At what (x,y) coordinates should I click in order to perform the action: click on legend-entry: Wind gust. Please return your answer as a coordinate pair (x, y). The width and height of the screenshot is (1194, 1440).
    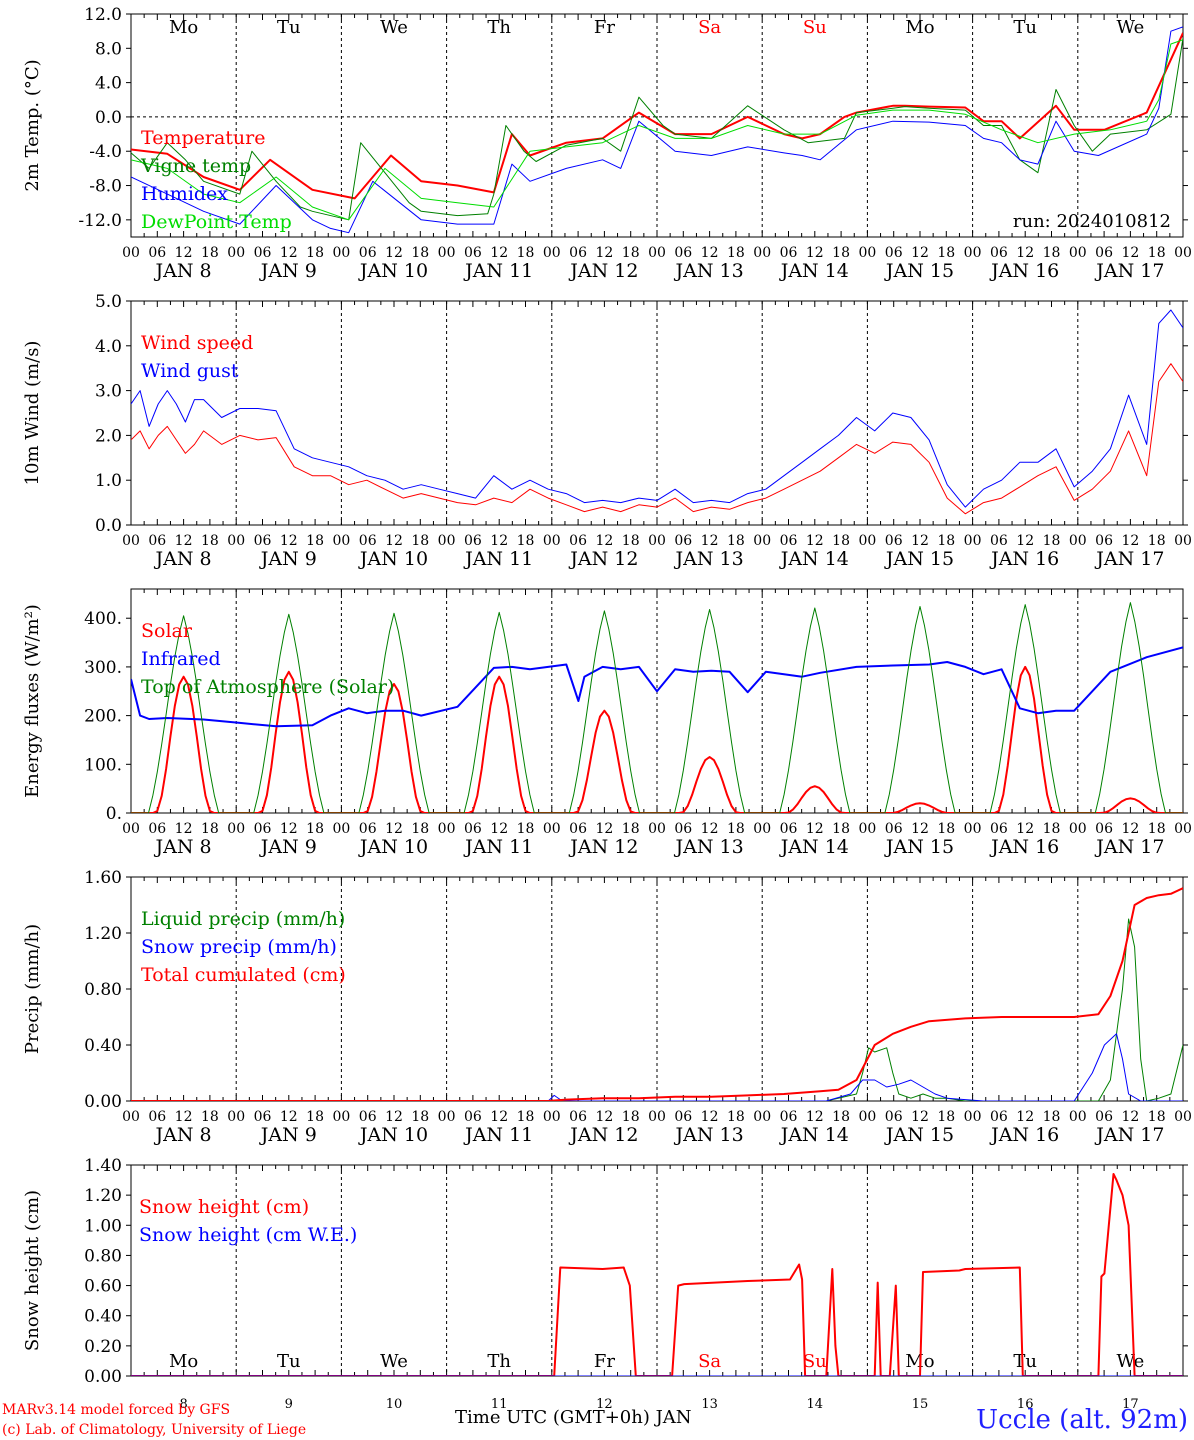
    Looking at the image, I should click on (190, 371).